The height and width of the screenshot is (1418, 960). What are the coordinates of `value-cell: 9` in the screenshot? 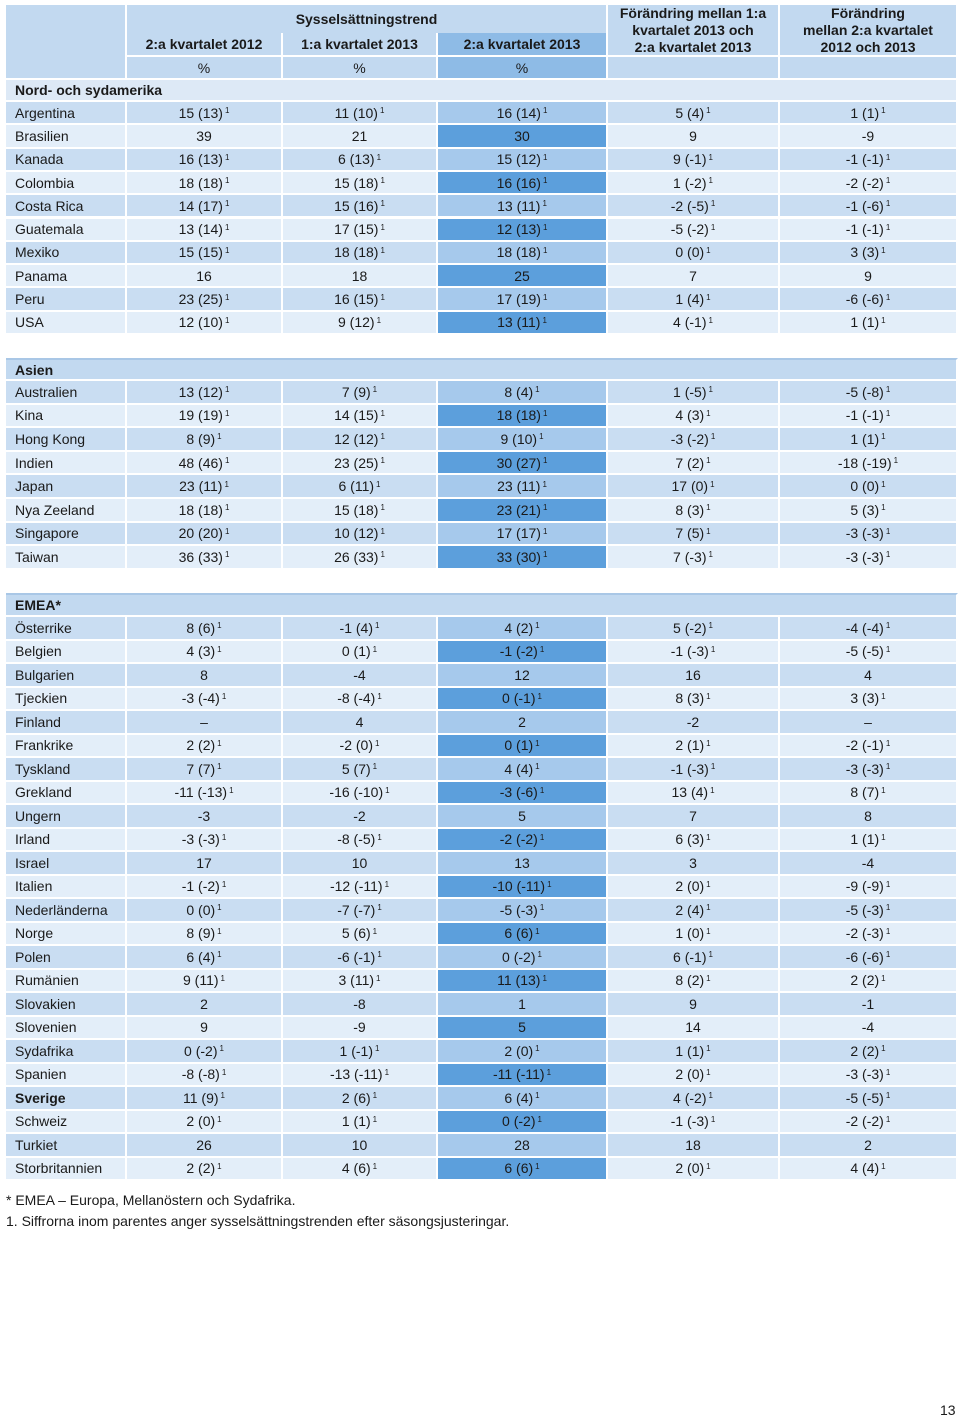 It's located at (694, 137).